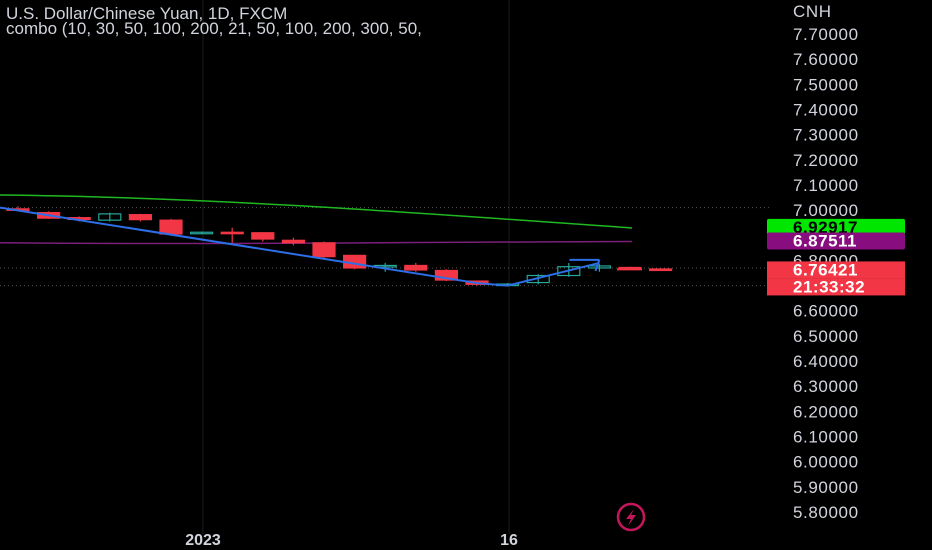  Describe the element at coordinates (825, 227) in the screenshot. I see `price-badge-value: 6.92917` at that location.